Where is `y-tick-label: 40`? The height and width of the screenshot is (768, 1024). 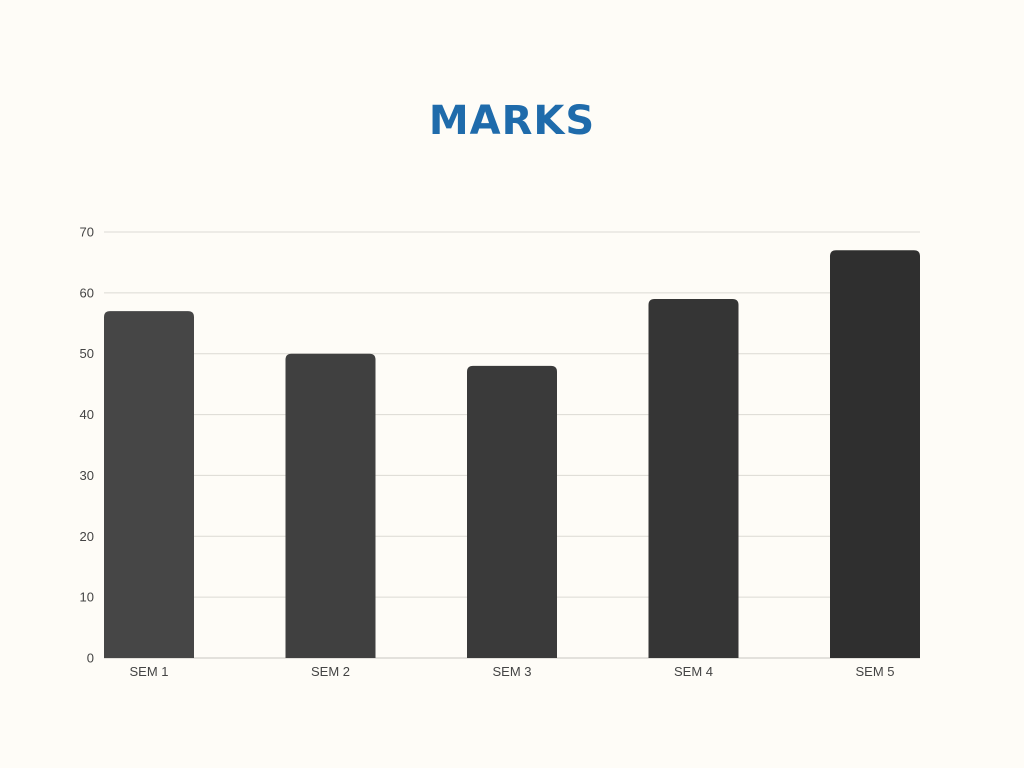
y-tick-label: 40 is located at coordinates (87, 414).